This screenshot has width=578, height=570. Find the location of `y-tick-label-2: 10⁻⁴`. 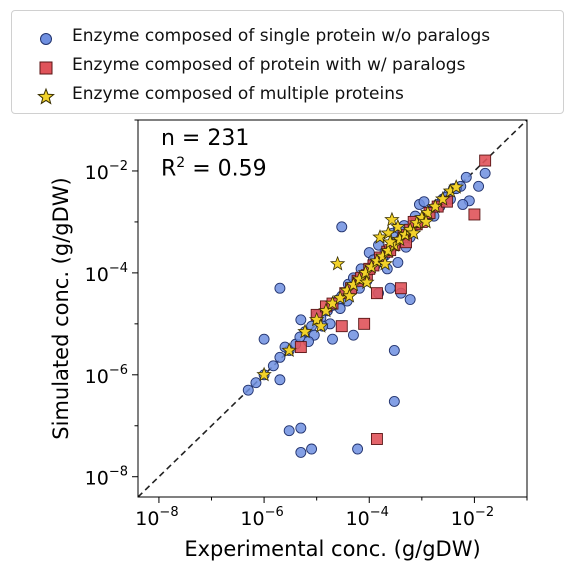

y-tick-label-2: 10⁻⁴ is located at coordinates (106, 273).